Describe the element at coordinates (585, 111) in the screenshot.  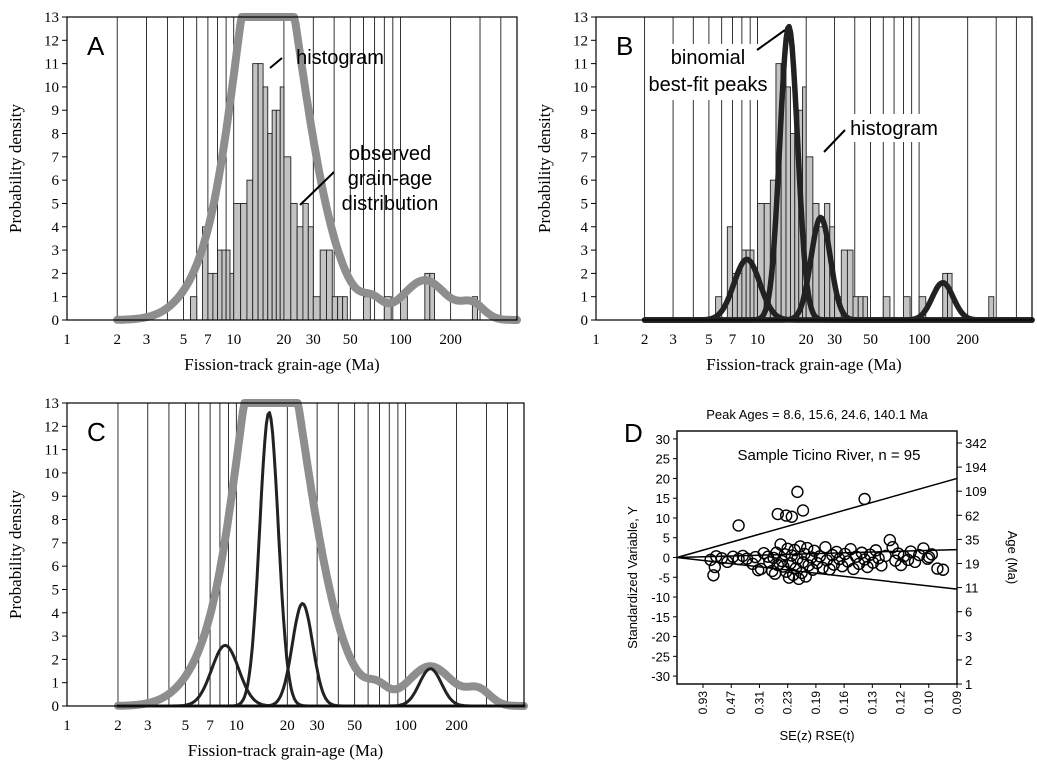
I see `y-tick-label: 9` at that location.